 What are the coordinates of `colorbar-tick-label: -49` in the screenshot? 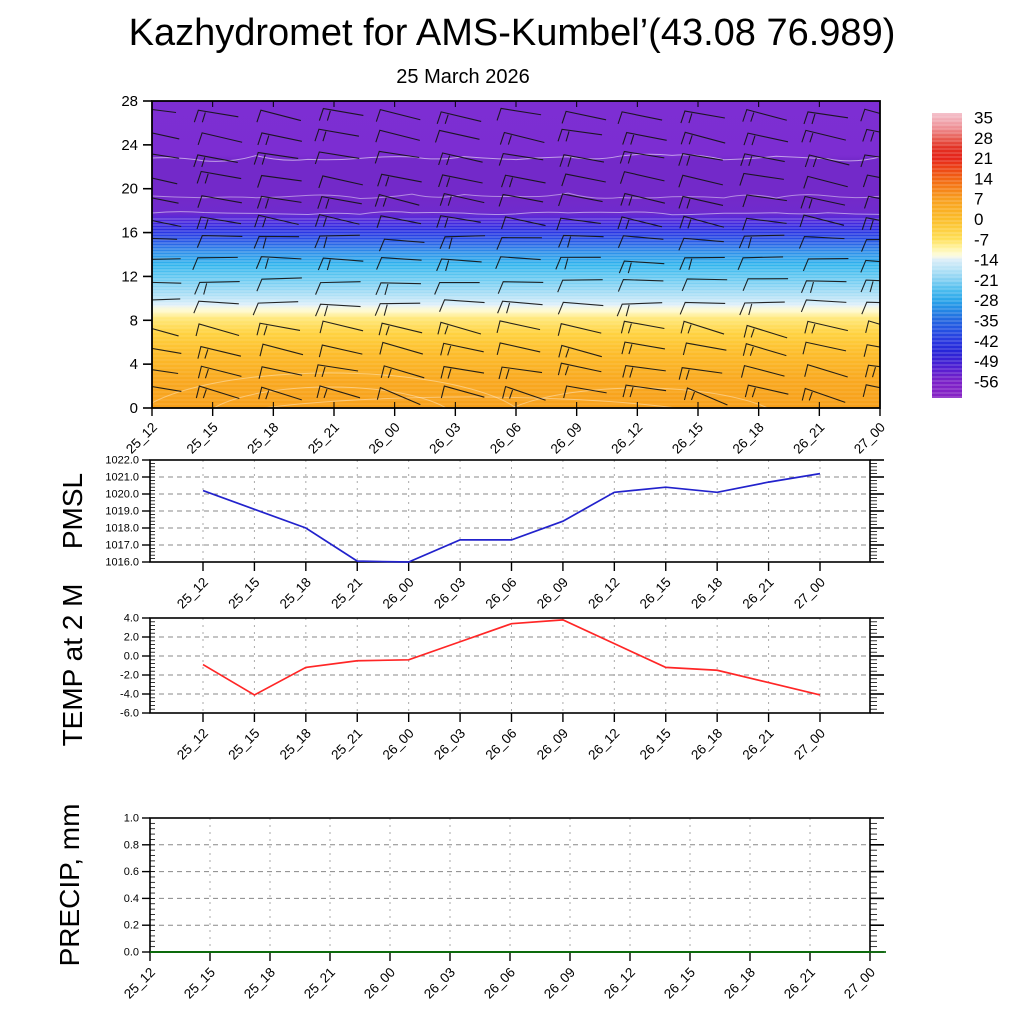 It's located at (986, 361).